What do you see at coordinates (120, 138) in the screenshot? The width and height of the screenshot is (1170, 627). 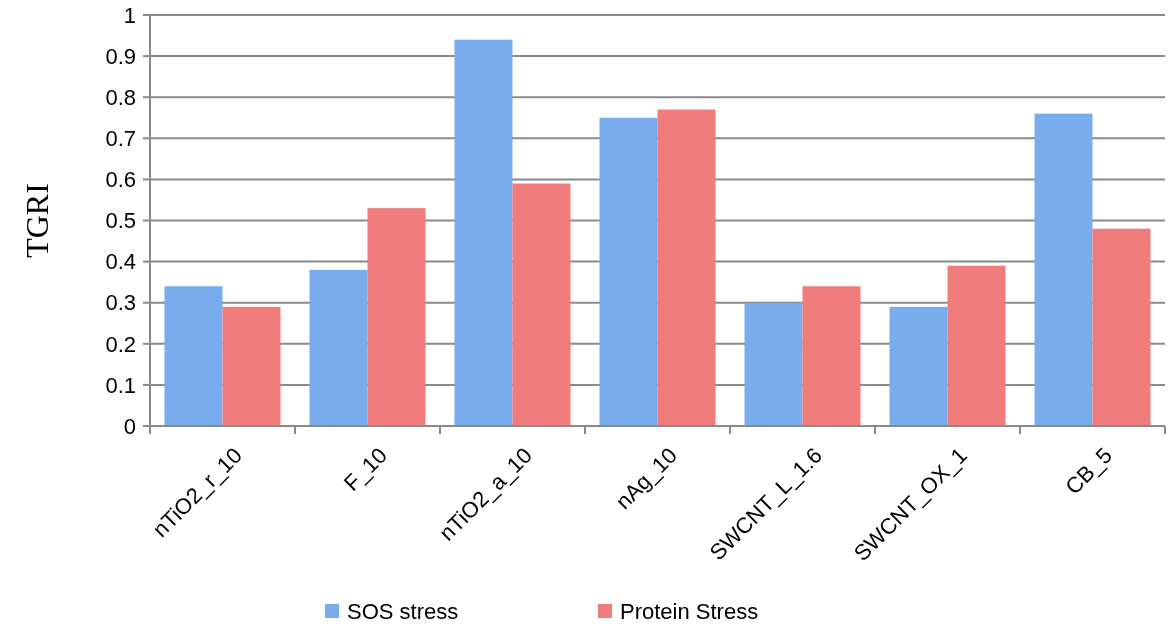 I see `y-tick-label: 0.7` at bounding box center [120, 138].